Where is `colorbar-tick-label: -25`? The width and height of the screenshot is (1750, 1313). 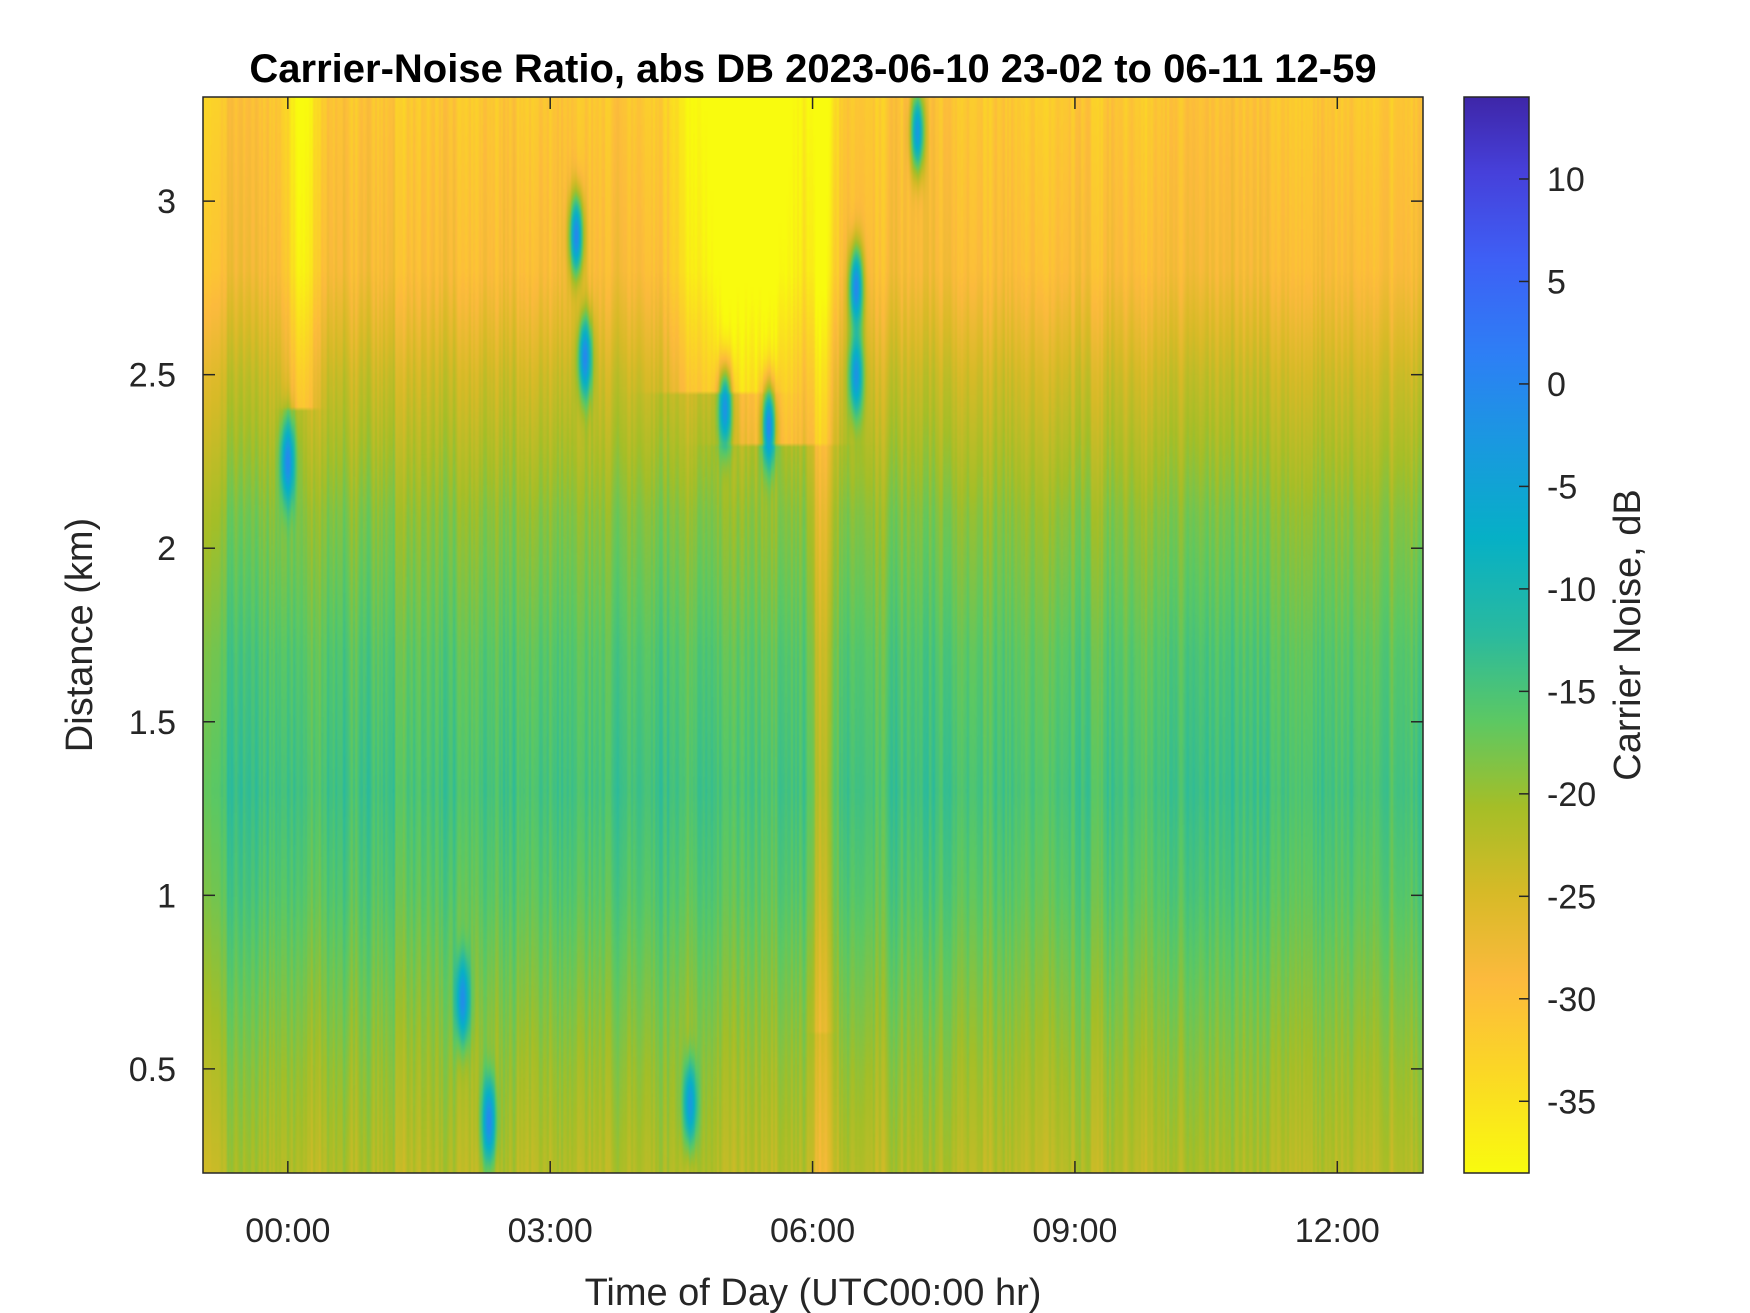 colorbar-tick-label: -25 is located at coordinates (1571, 897).